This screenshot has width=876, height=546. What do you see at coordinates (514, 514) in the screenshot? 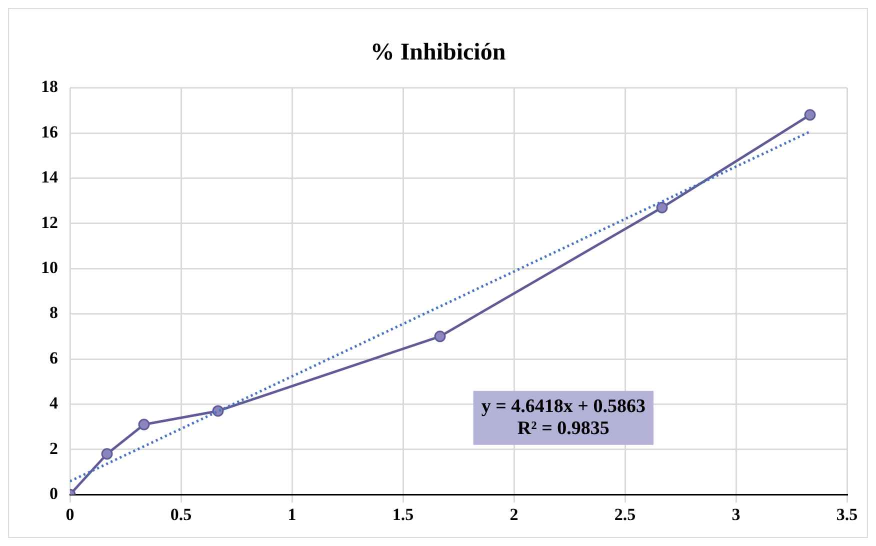
I see `x-tick-label: 2` at bounding box center [514, 514].